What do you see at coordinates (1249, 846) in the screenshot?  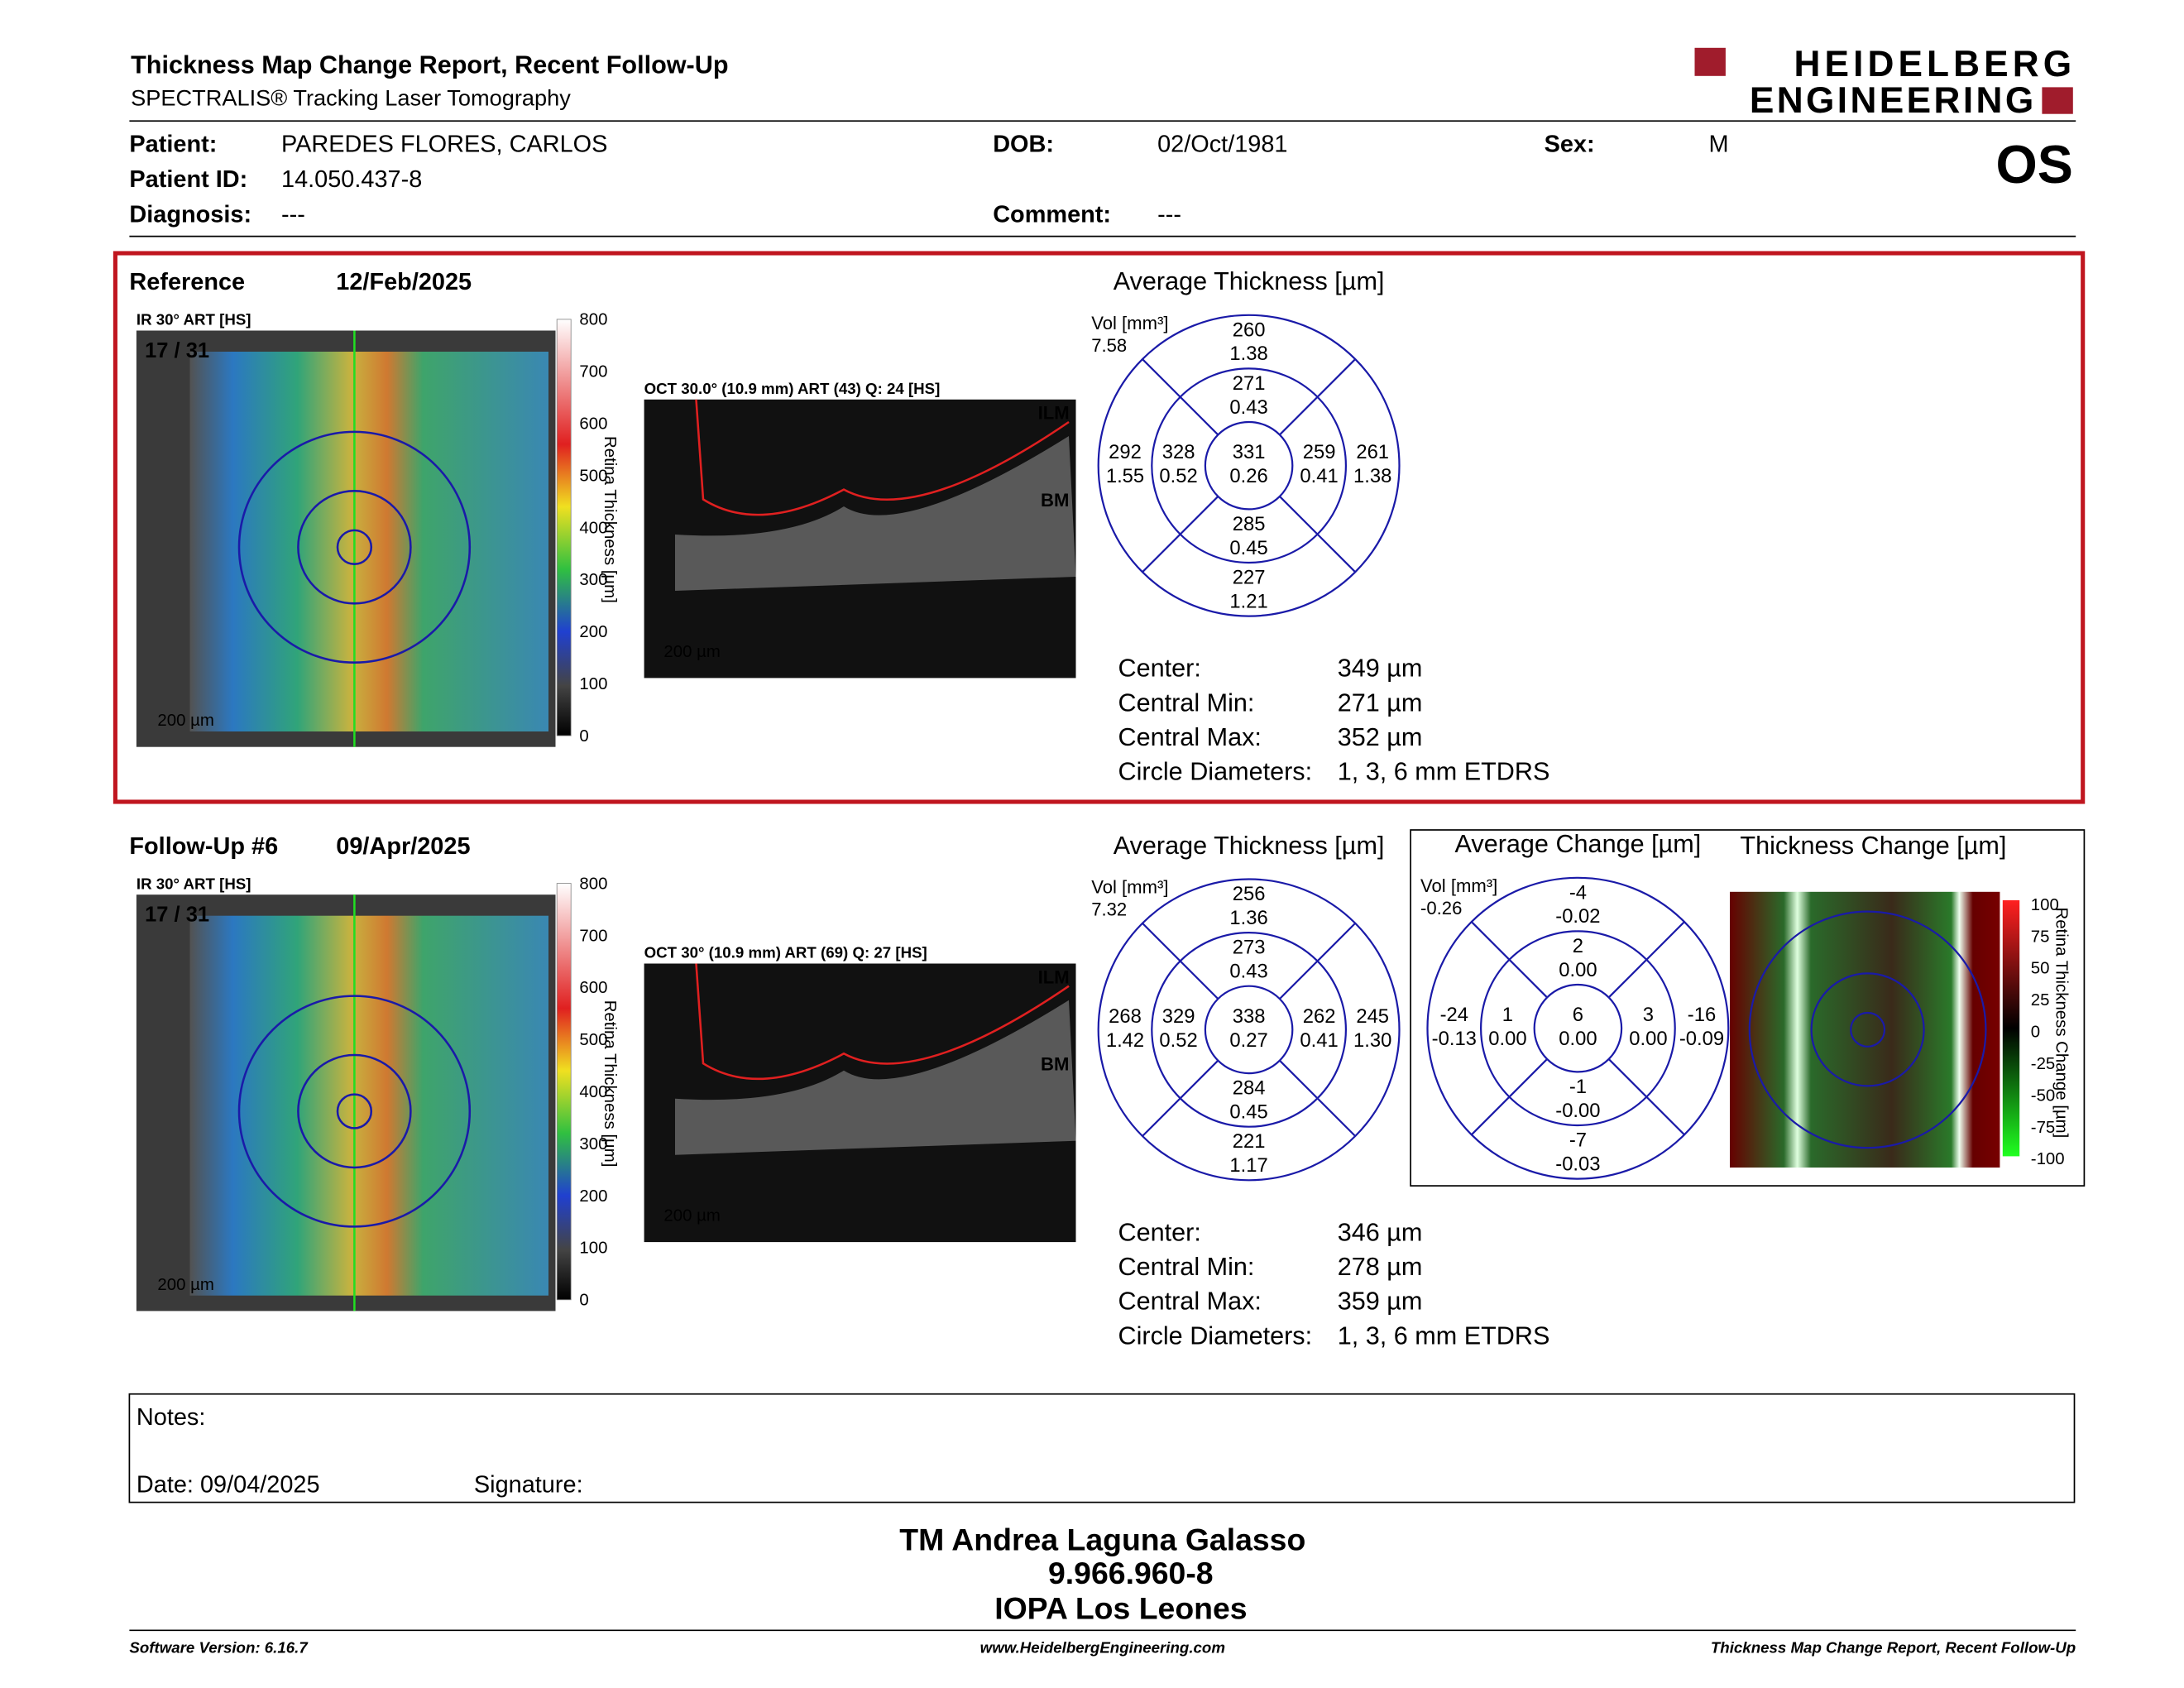 I see `grid-title: Average Thickness [µm]` at bounding box center [1249, 846].